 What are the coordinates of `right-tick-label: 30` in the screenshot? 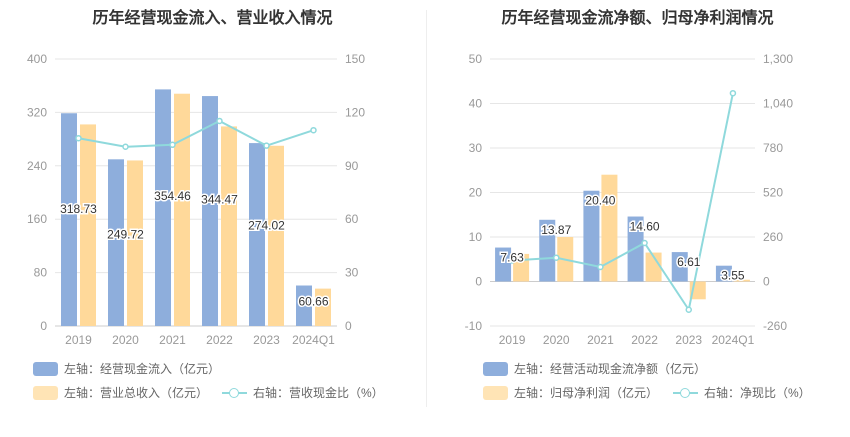 It's located at (352, 273).